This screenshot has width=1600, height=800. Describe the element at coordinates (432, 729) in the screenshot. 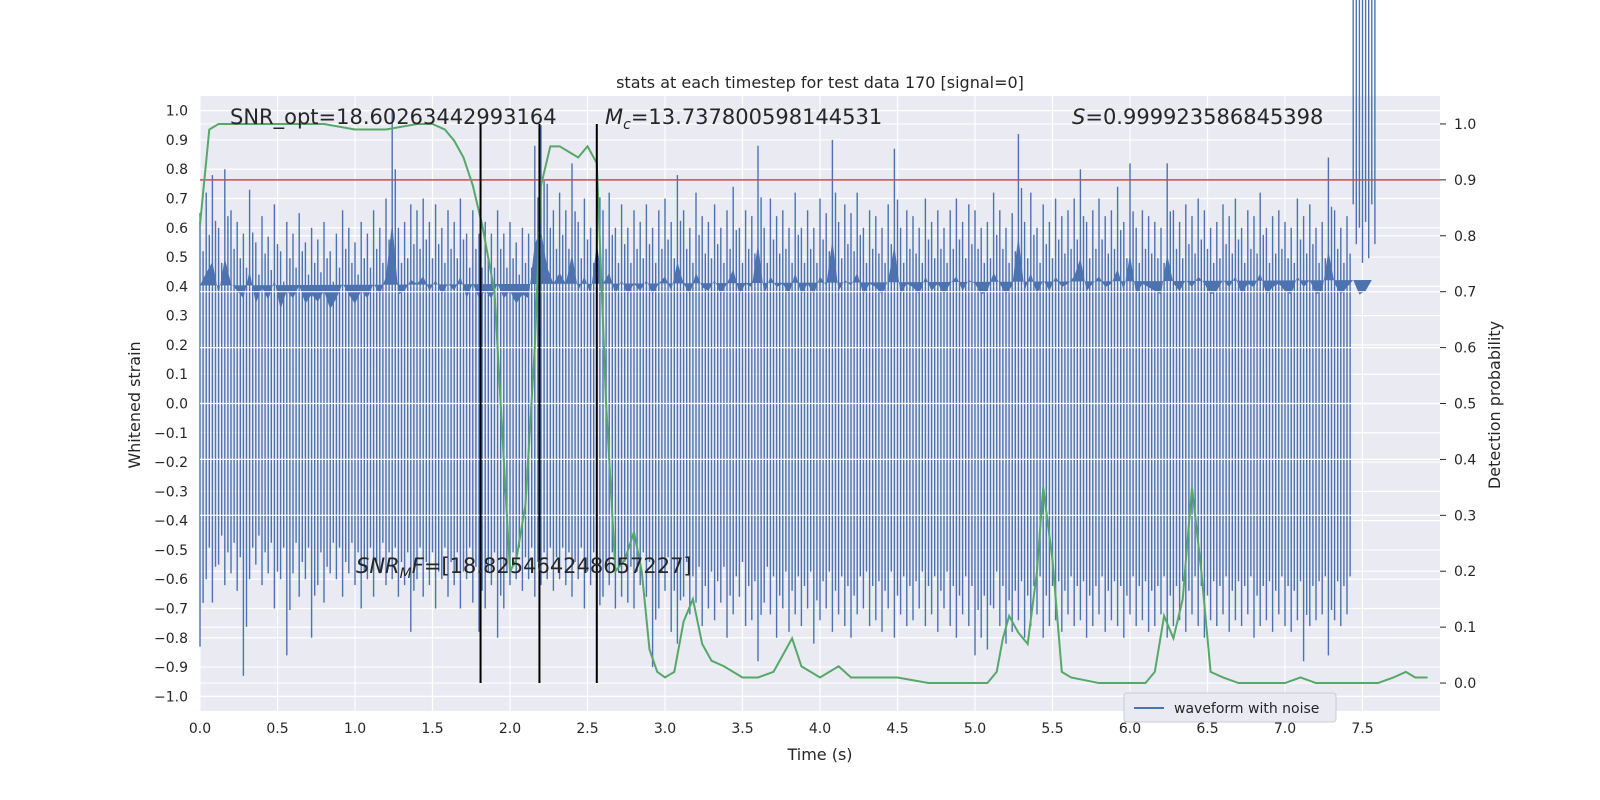

I see `x-tick-label: 1.5` at that location.